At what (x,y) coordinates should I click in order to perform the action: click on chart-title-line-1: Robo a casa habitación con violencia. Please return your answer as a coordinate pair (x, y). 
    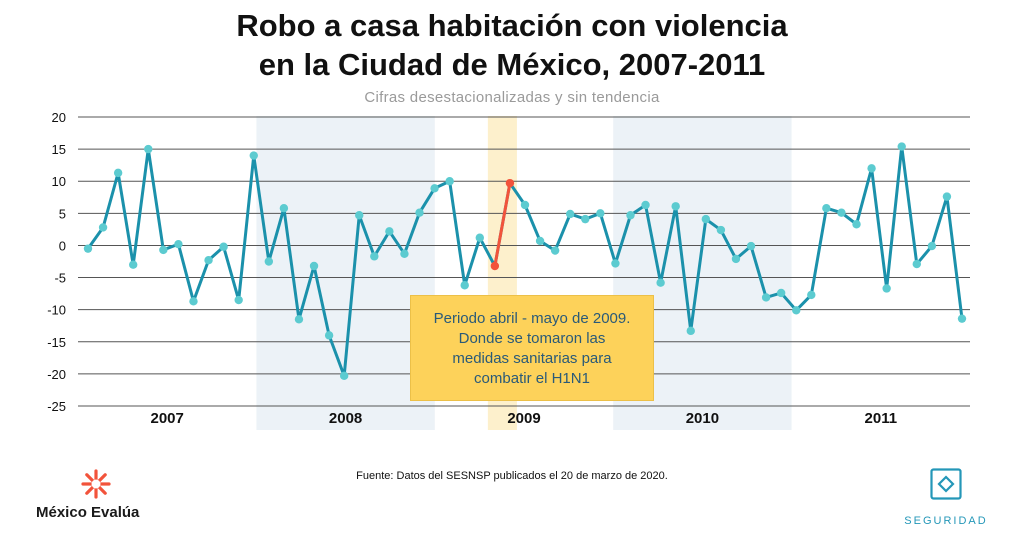
    Looking at the image, I should click on (512, 25).